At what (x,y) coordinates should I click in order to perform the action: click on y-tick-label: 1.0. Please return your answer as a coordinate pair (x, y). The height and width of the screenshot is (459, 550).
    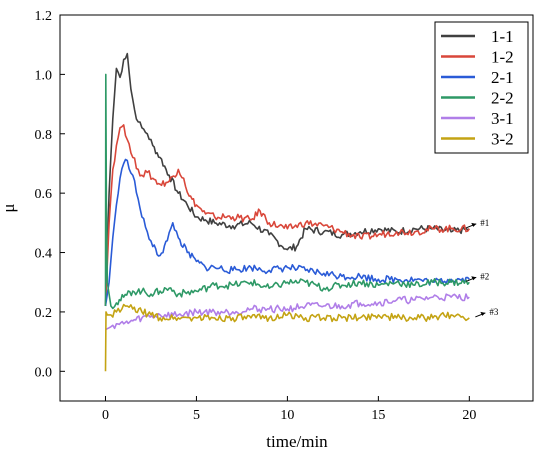
    Looking at the image, I should click on (44, 75).